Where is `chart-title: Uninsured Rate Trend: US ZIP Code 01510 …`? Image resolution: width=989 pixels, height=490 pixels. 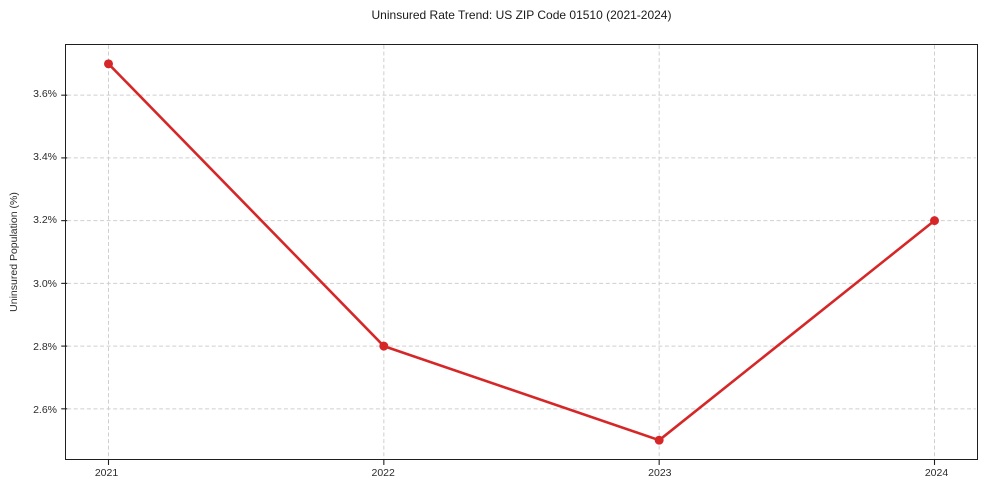 chart-title: Uninsured Rate Trend: US ZIP Code 01510 … is located at coordinates (521, 15).